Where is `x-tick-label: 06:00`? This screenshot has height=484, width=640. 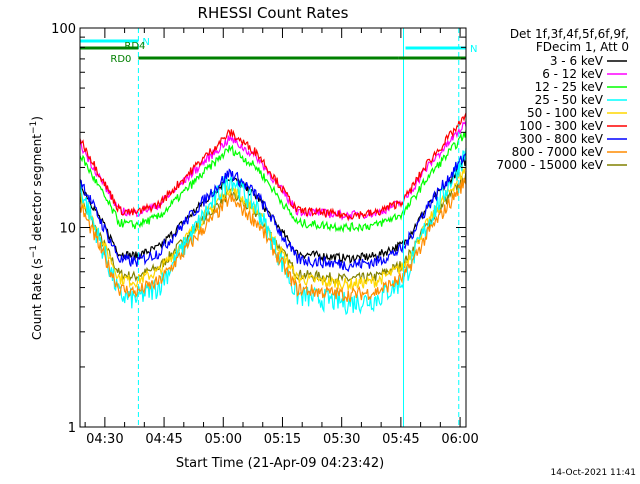
x-tick-label: 06:00 is located at coordinates (459, 439).